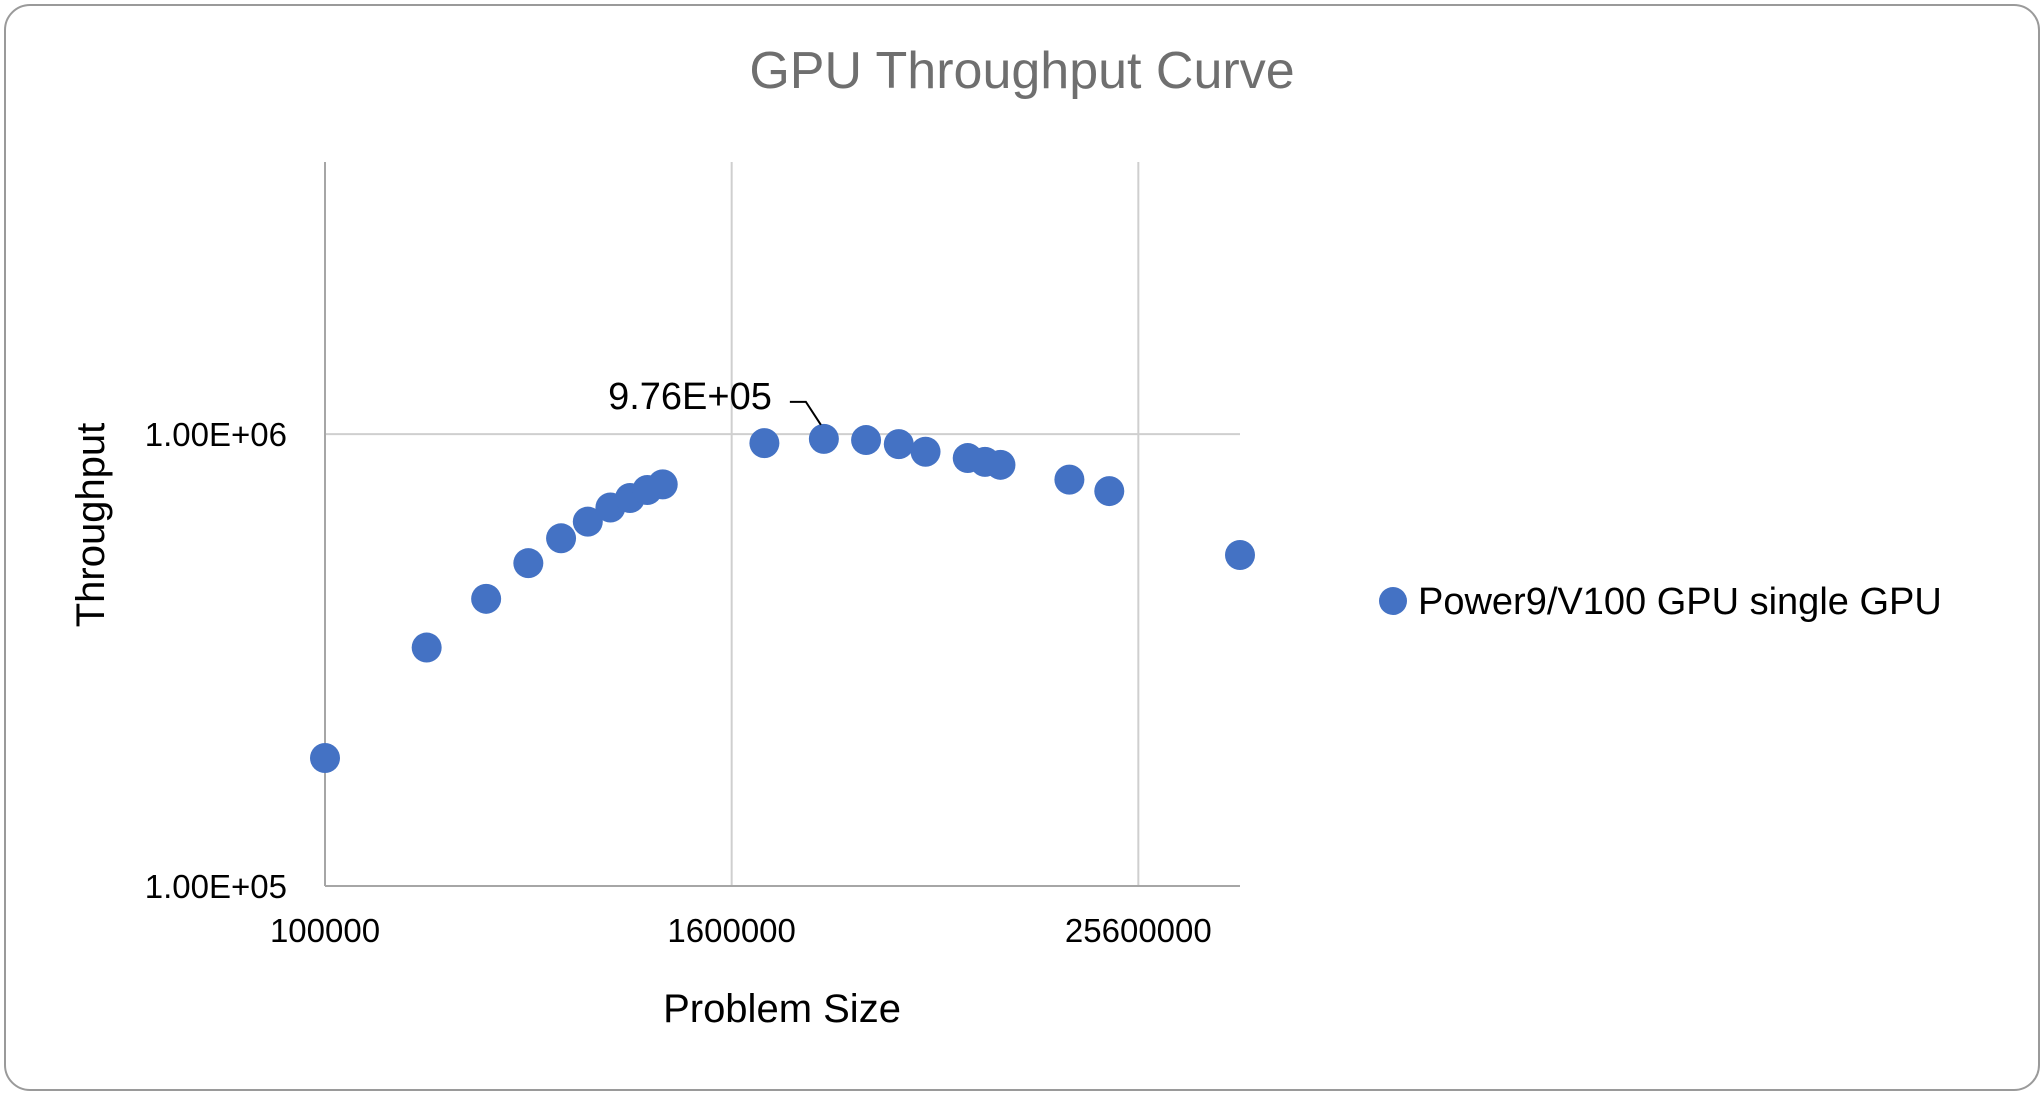 The image size is (2044, 1095). I want to click on y-axis-title: Throughput, so click(91, 525).